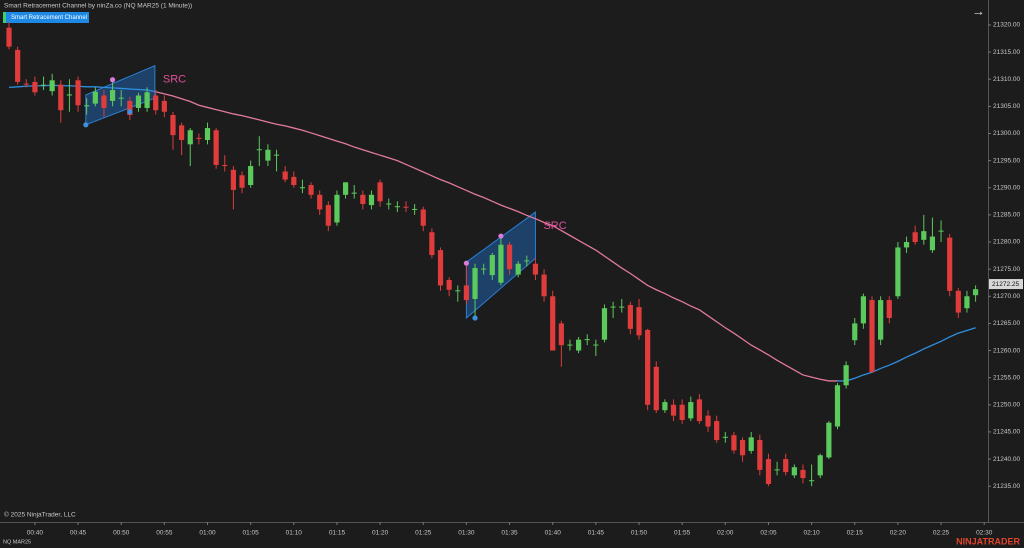 Image resolution: width=1024 pixels, height=548 pixels. Describe the element at coordinates (509, 533) in the screenshot. I see `x-tick-label: 01:35` at that location.